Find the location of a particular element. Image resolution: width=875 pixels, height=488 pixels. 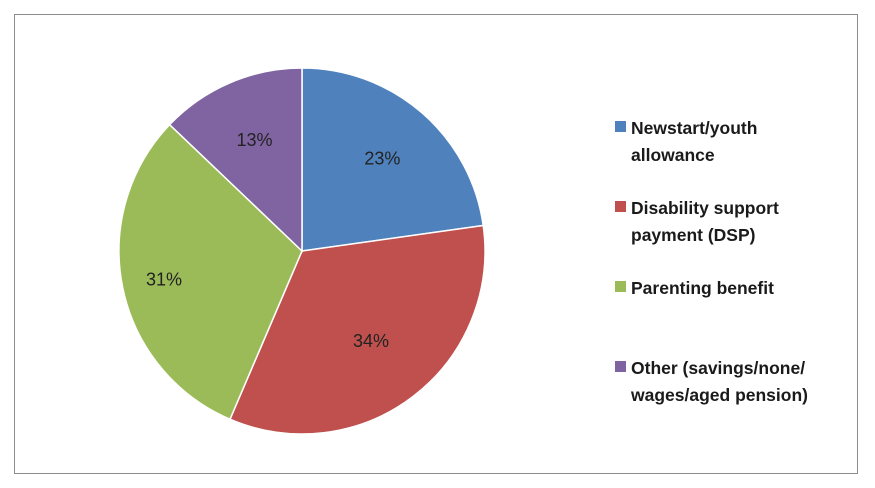

legend-label: Newstart/youth allowance is located at coordinates (694, 141).